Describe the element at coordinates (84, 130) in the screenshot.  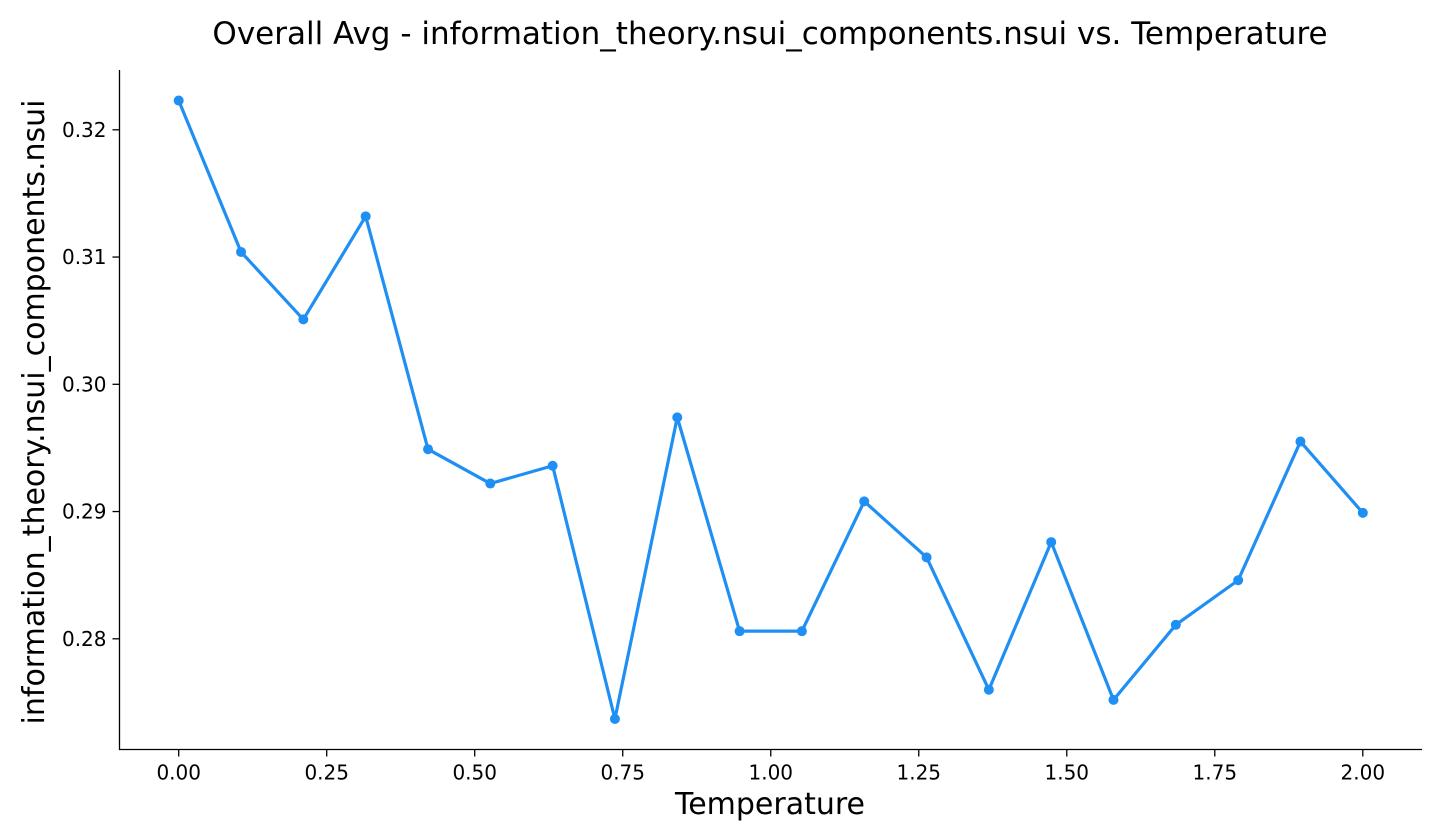
I see `y-tick-label: 0.32` at that location.